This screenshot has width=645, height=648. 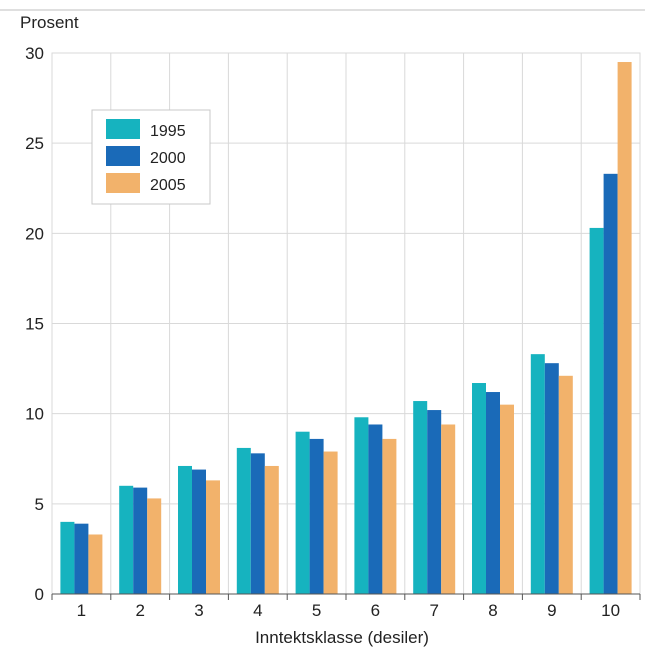 I want to click on x-tick-label: 8, so click(x=492, y=610).